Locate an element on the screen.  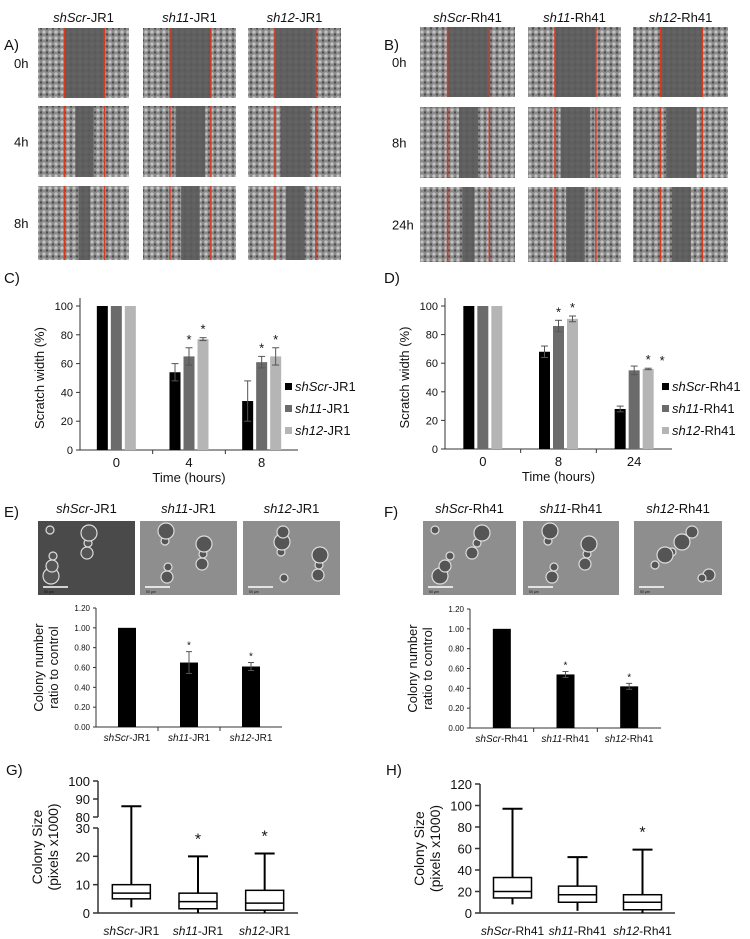
row-label-time: 0h is located at coordinates (399, 62).